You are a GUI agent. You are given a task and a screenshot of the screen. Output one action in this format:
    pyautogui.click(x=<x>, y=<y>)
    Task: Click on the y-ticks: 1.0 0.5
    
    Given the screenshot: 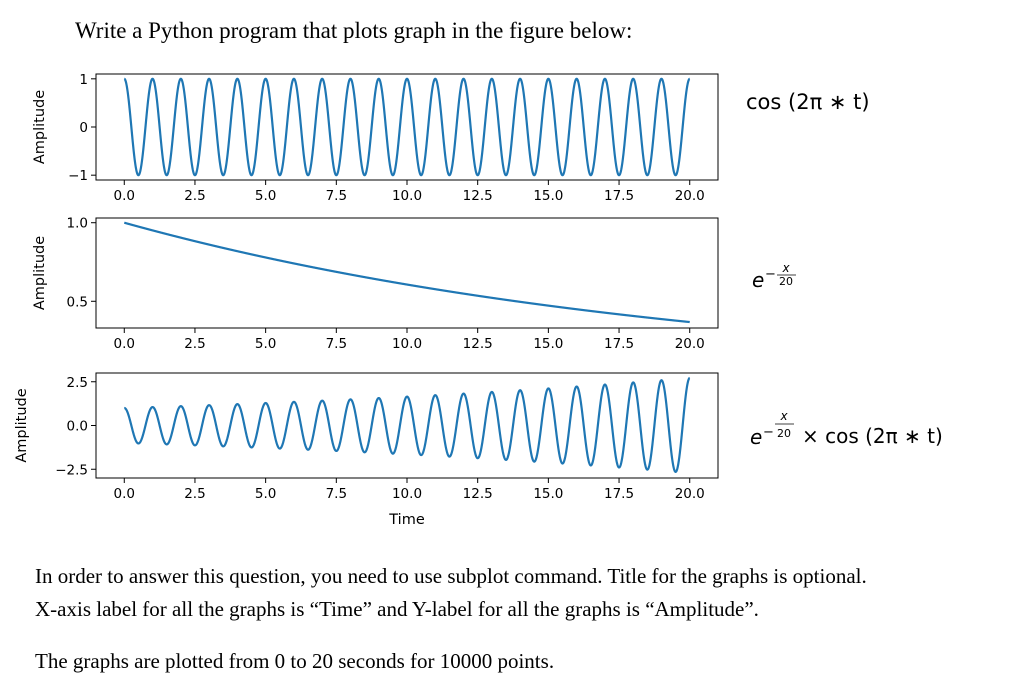 What is the action you would take?
    pyautogui.click(x=81, y=263)
    